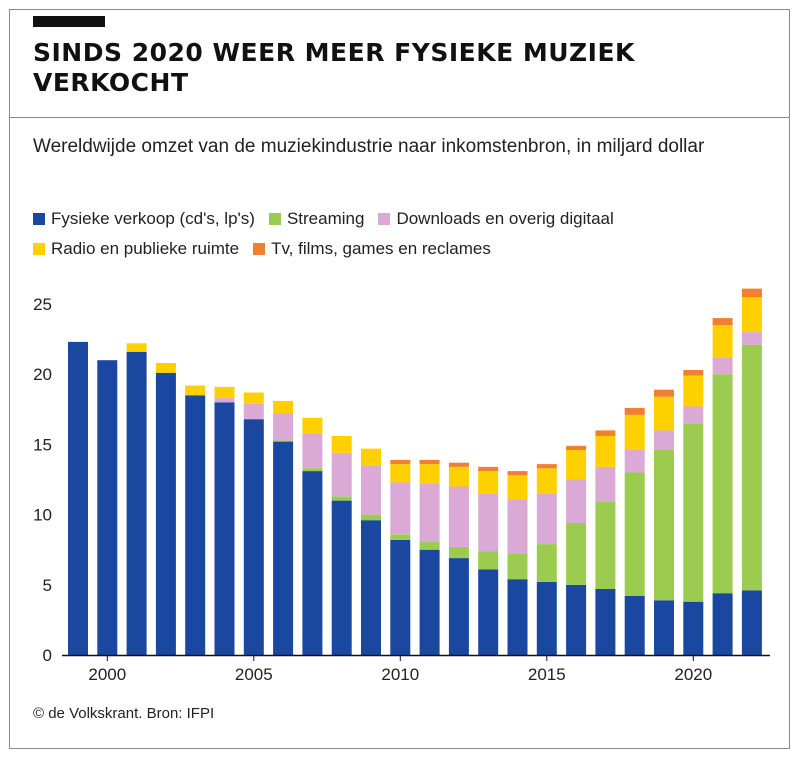 The image size is (800, 759). Describe the element at coordinates (153, 218) in the screenshot. I see `legend-label-physical: Fysieke verkoop (cd's, lp's)` at that location.